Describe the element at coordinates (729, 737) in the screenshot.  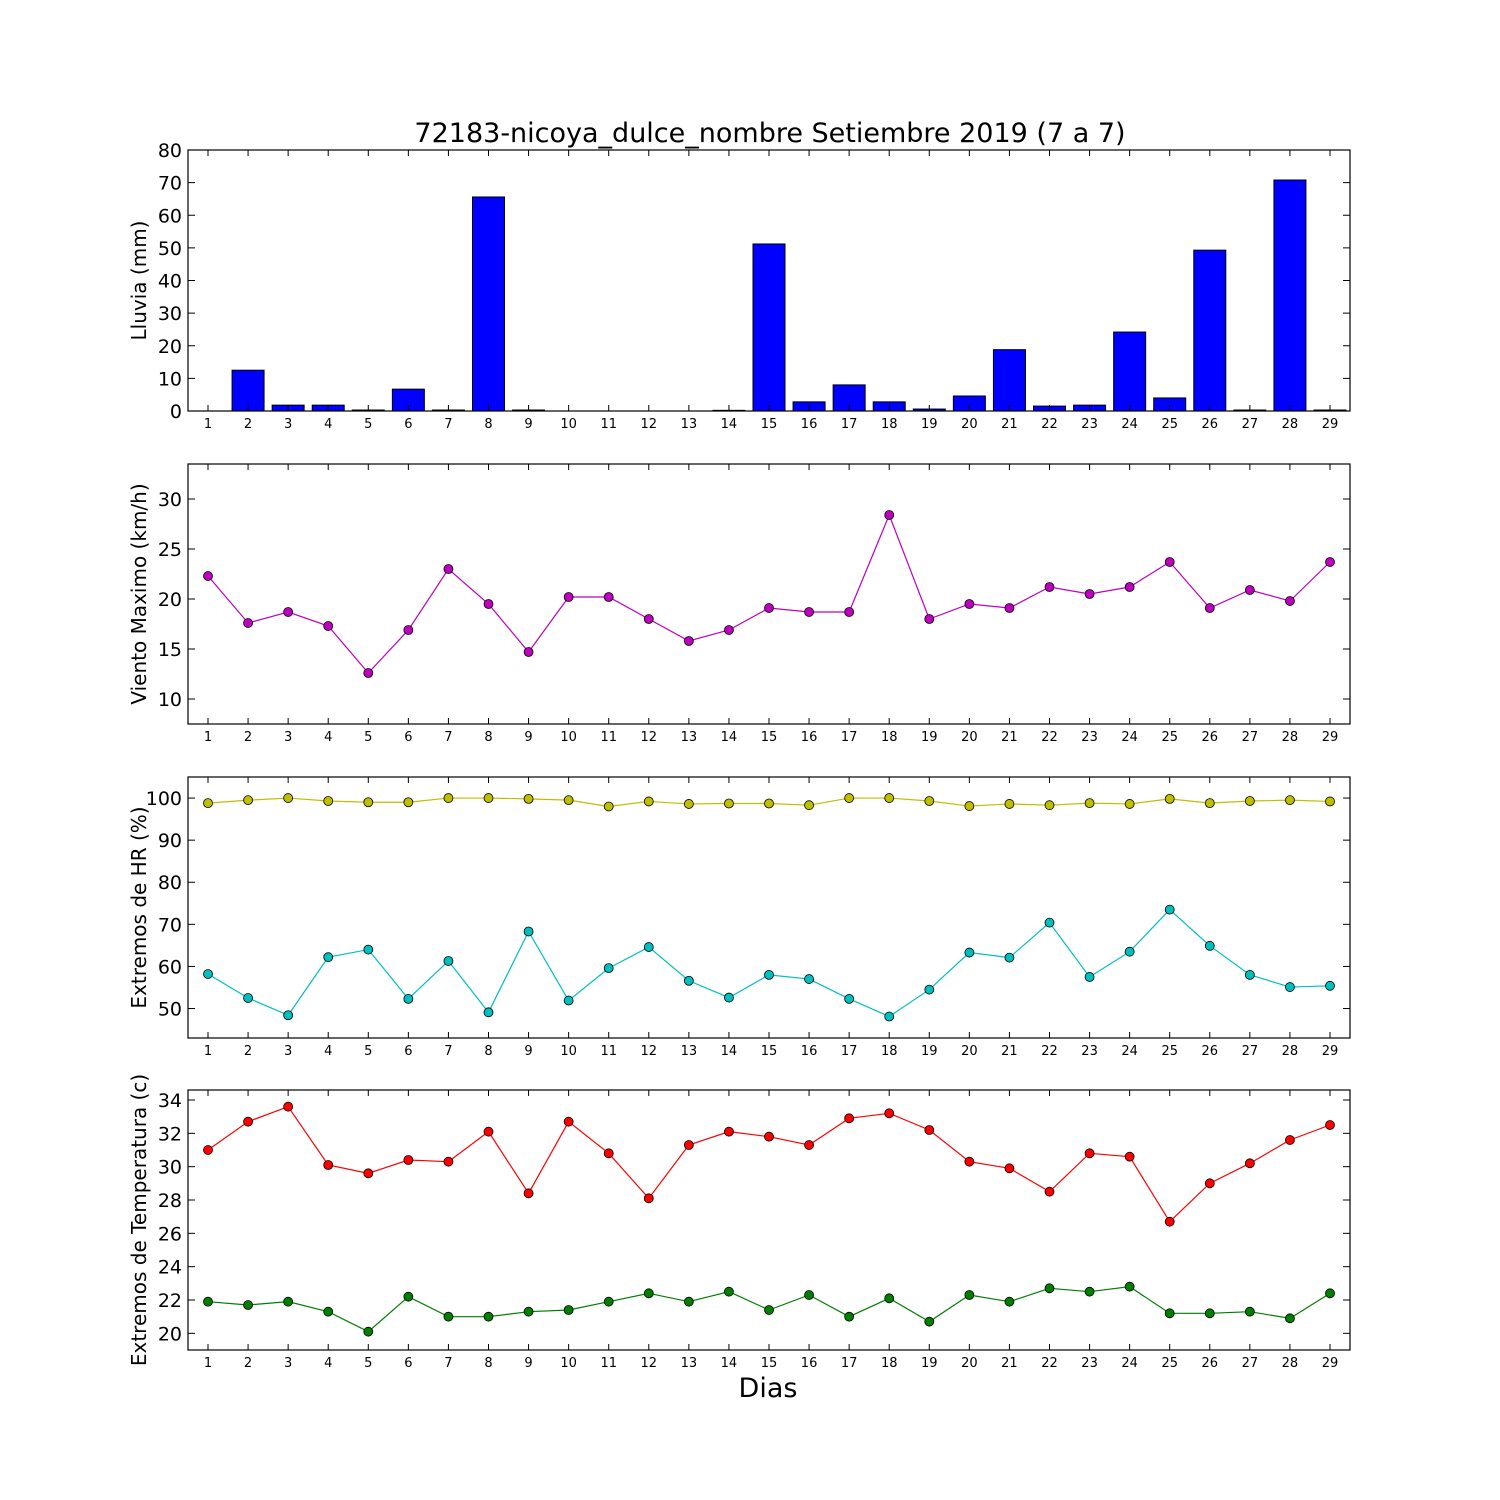
I see `x-tick-label: 14` at that location.